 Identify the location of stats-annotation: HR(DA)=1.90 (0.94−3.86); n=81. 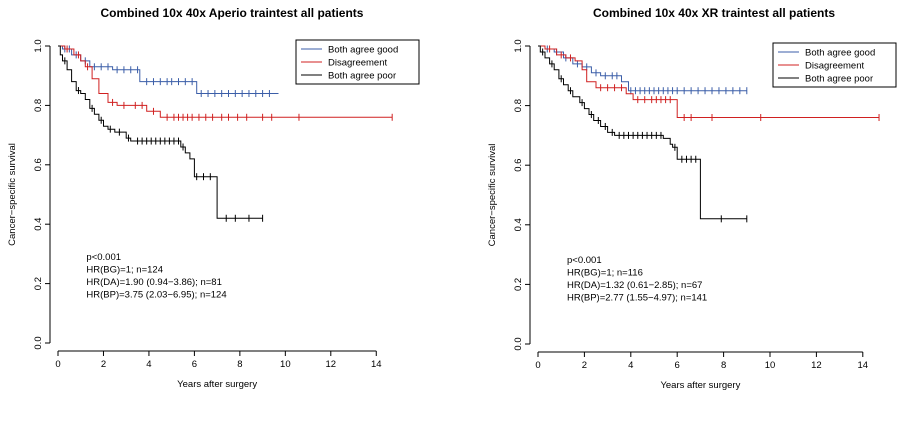
(153, 282).